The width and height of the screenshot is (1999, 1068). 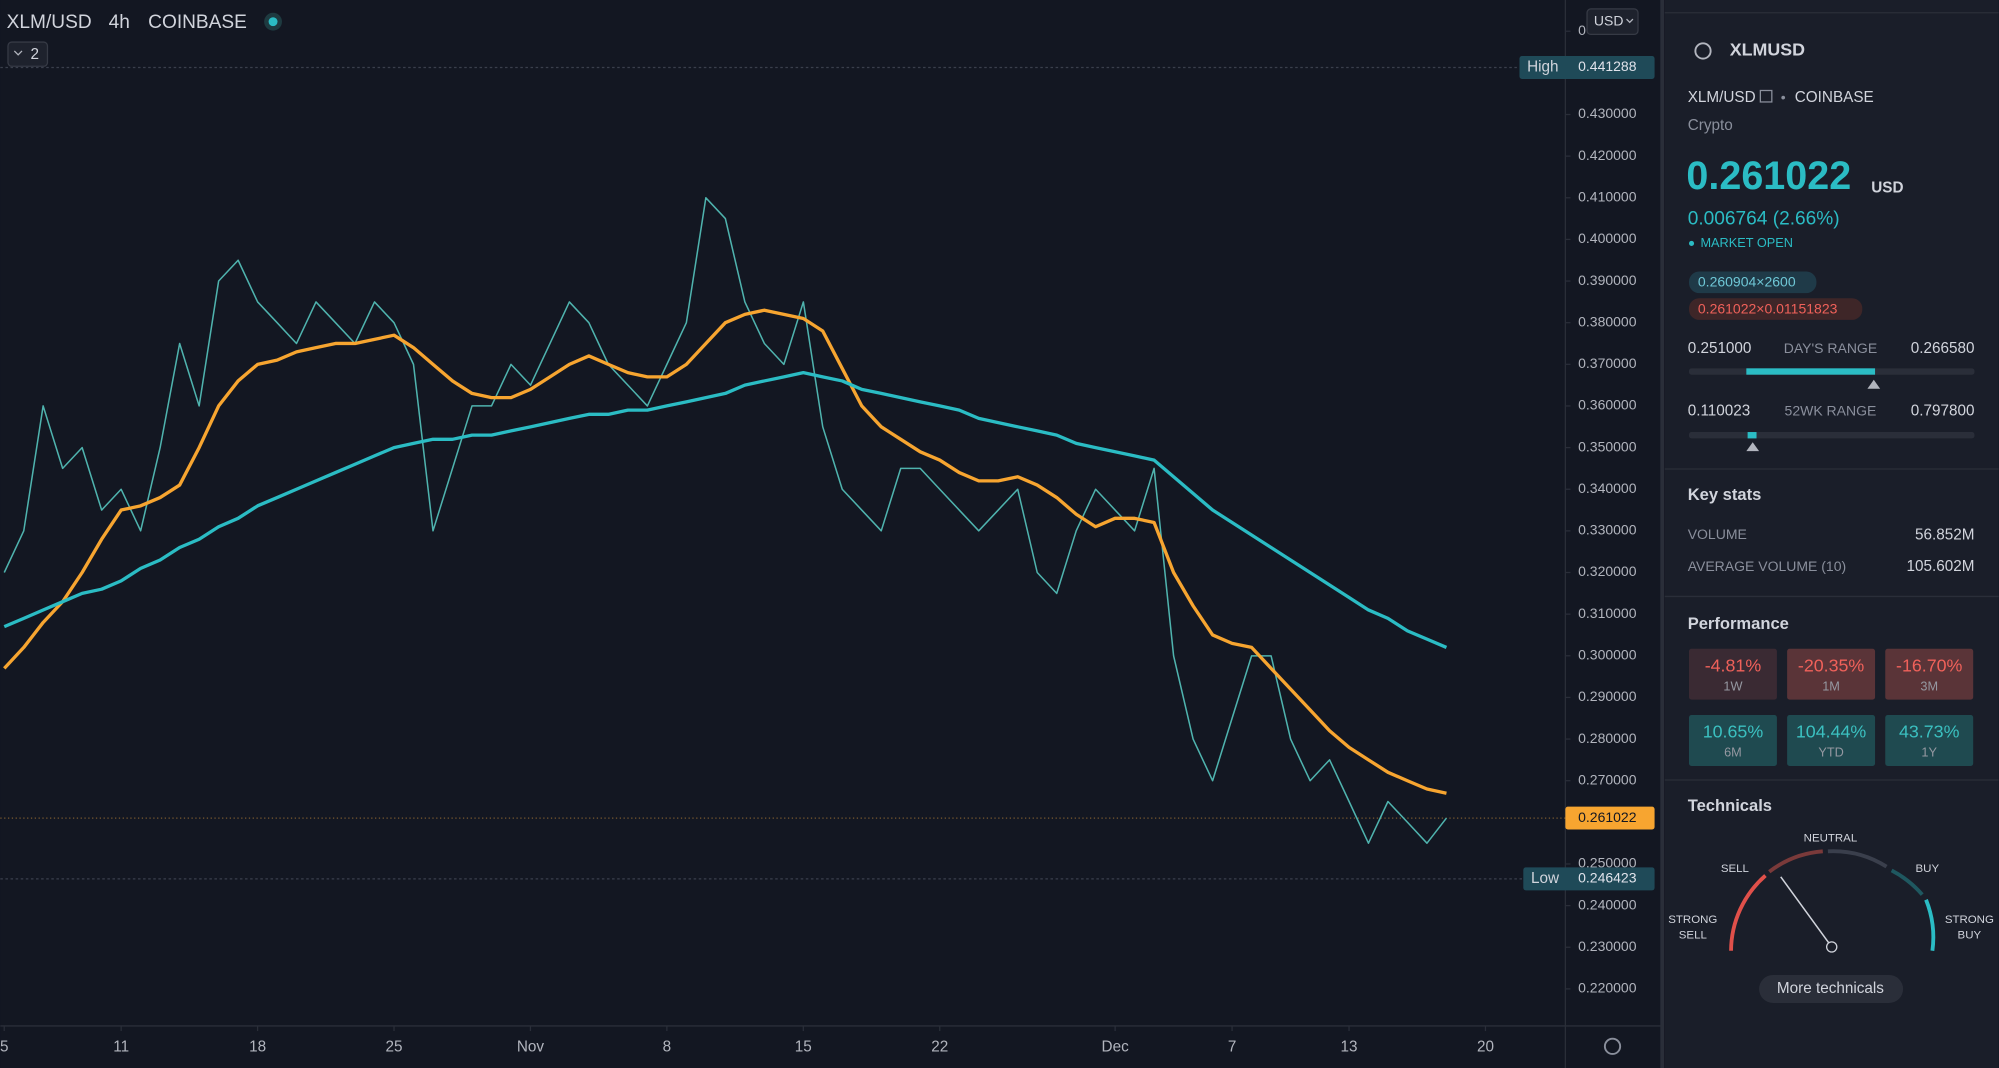 What do you see at coordinates (1732, 685) in the screenshot?
I see `performance-period: 1W` at bounding box center [1732, 685].